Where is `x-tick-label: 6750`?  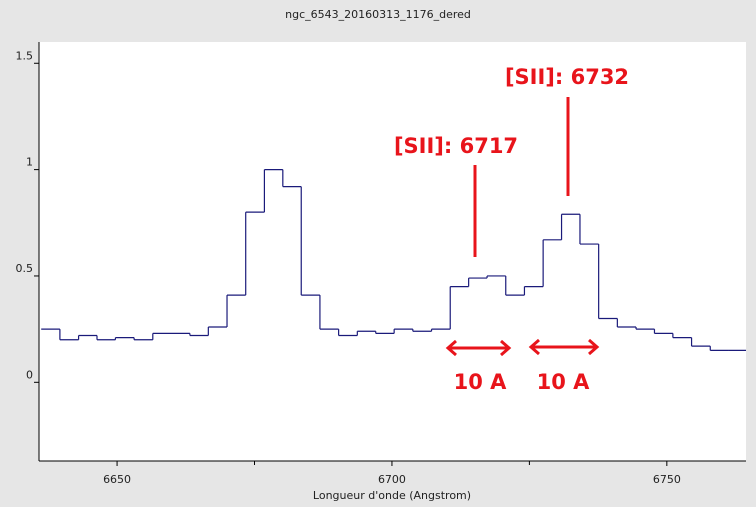
x-tick-label: 6750 is located at coordinates (667, 479).